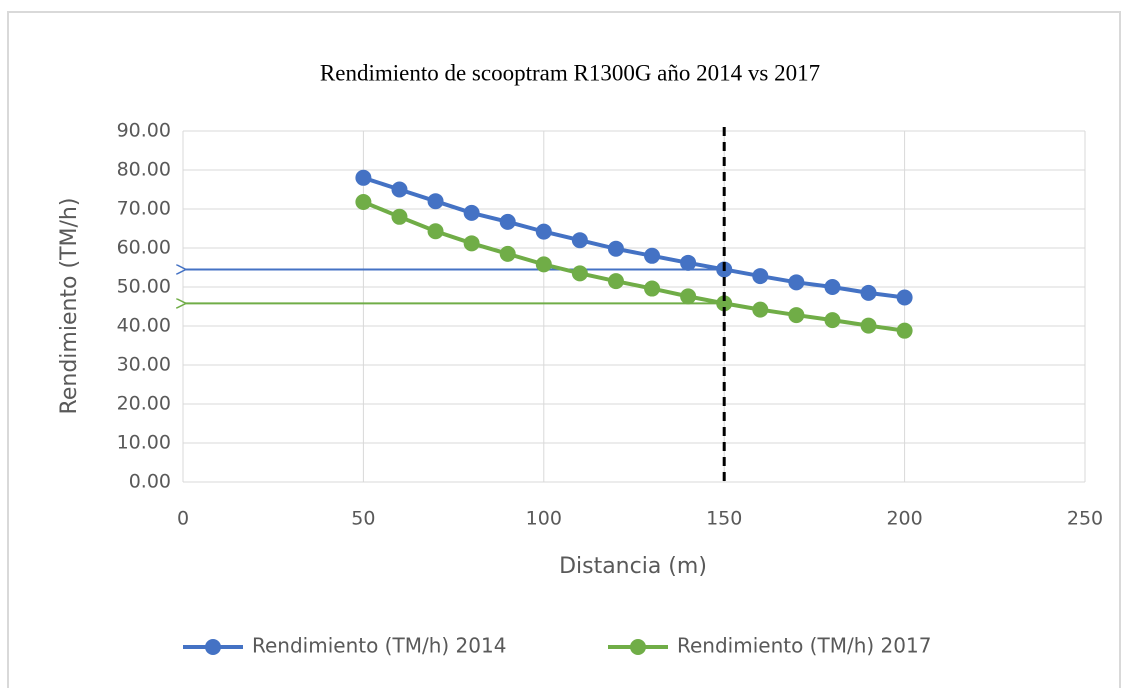  What do you see at coordinates (144, 404) in the screenshot?
I see `y-tick-label: 20.00` at bounding box center [144, 404].